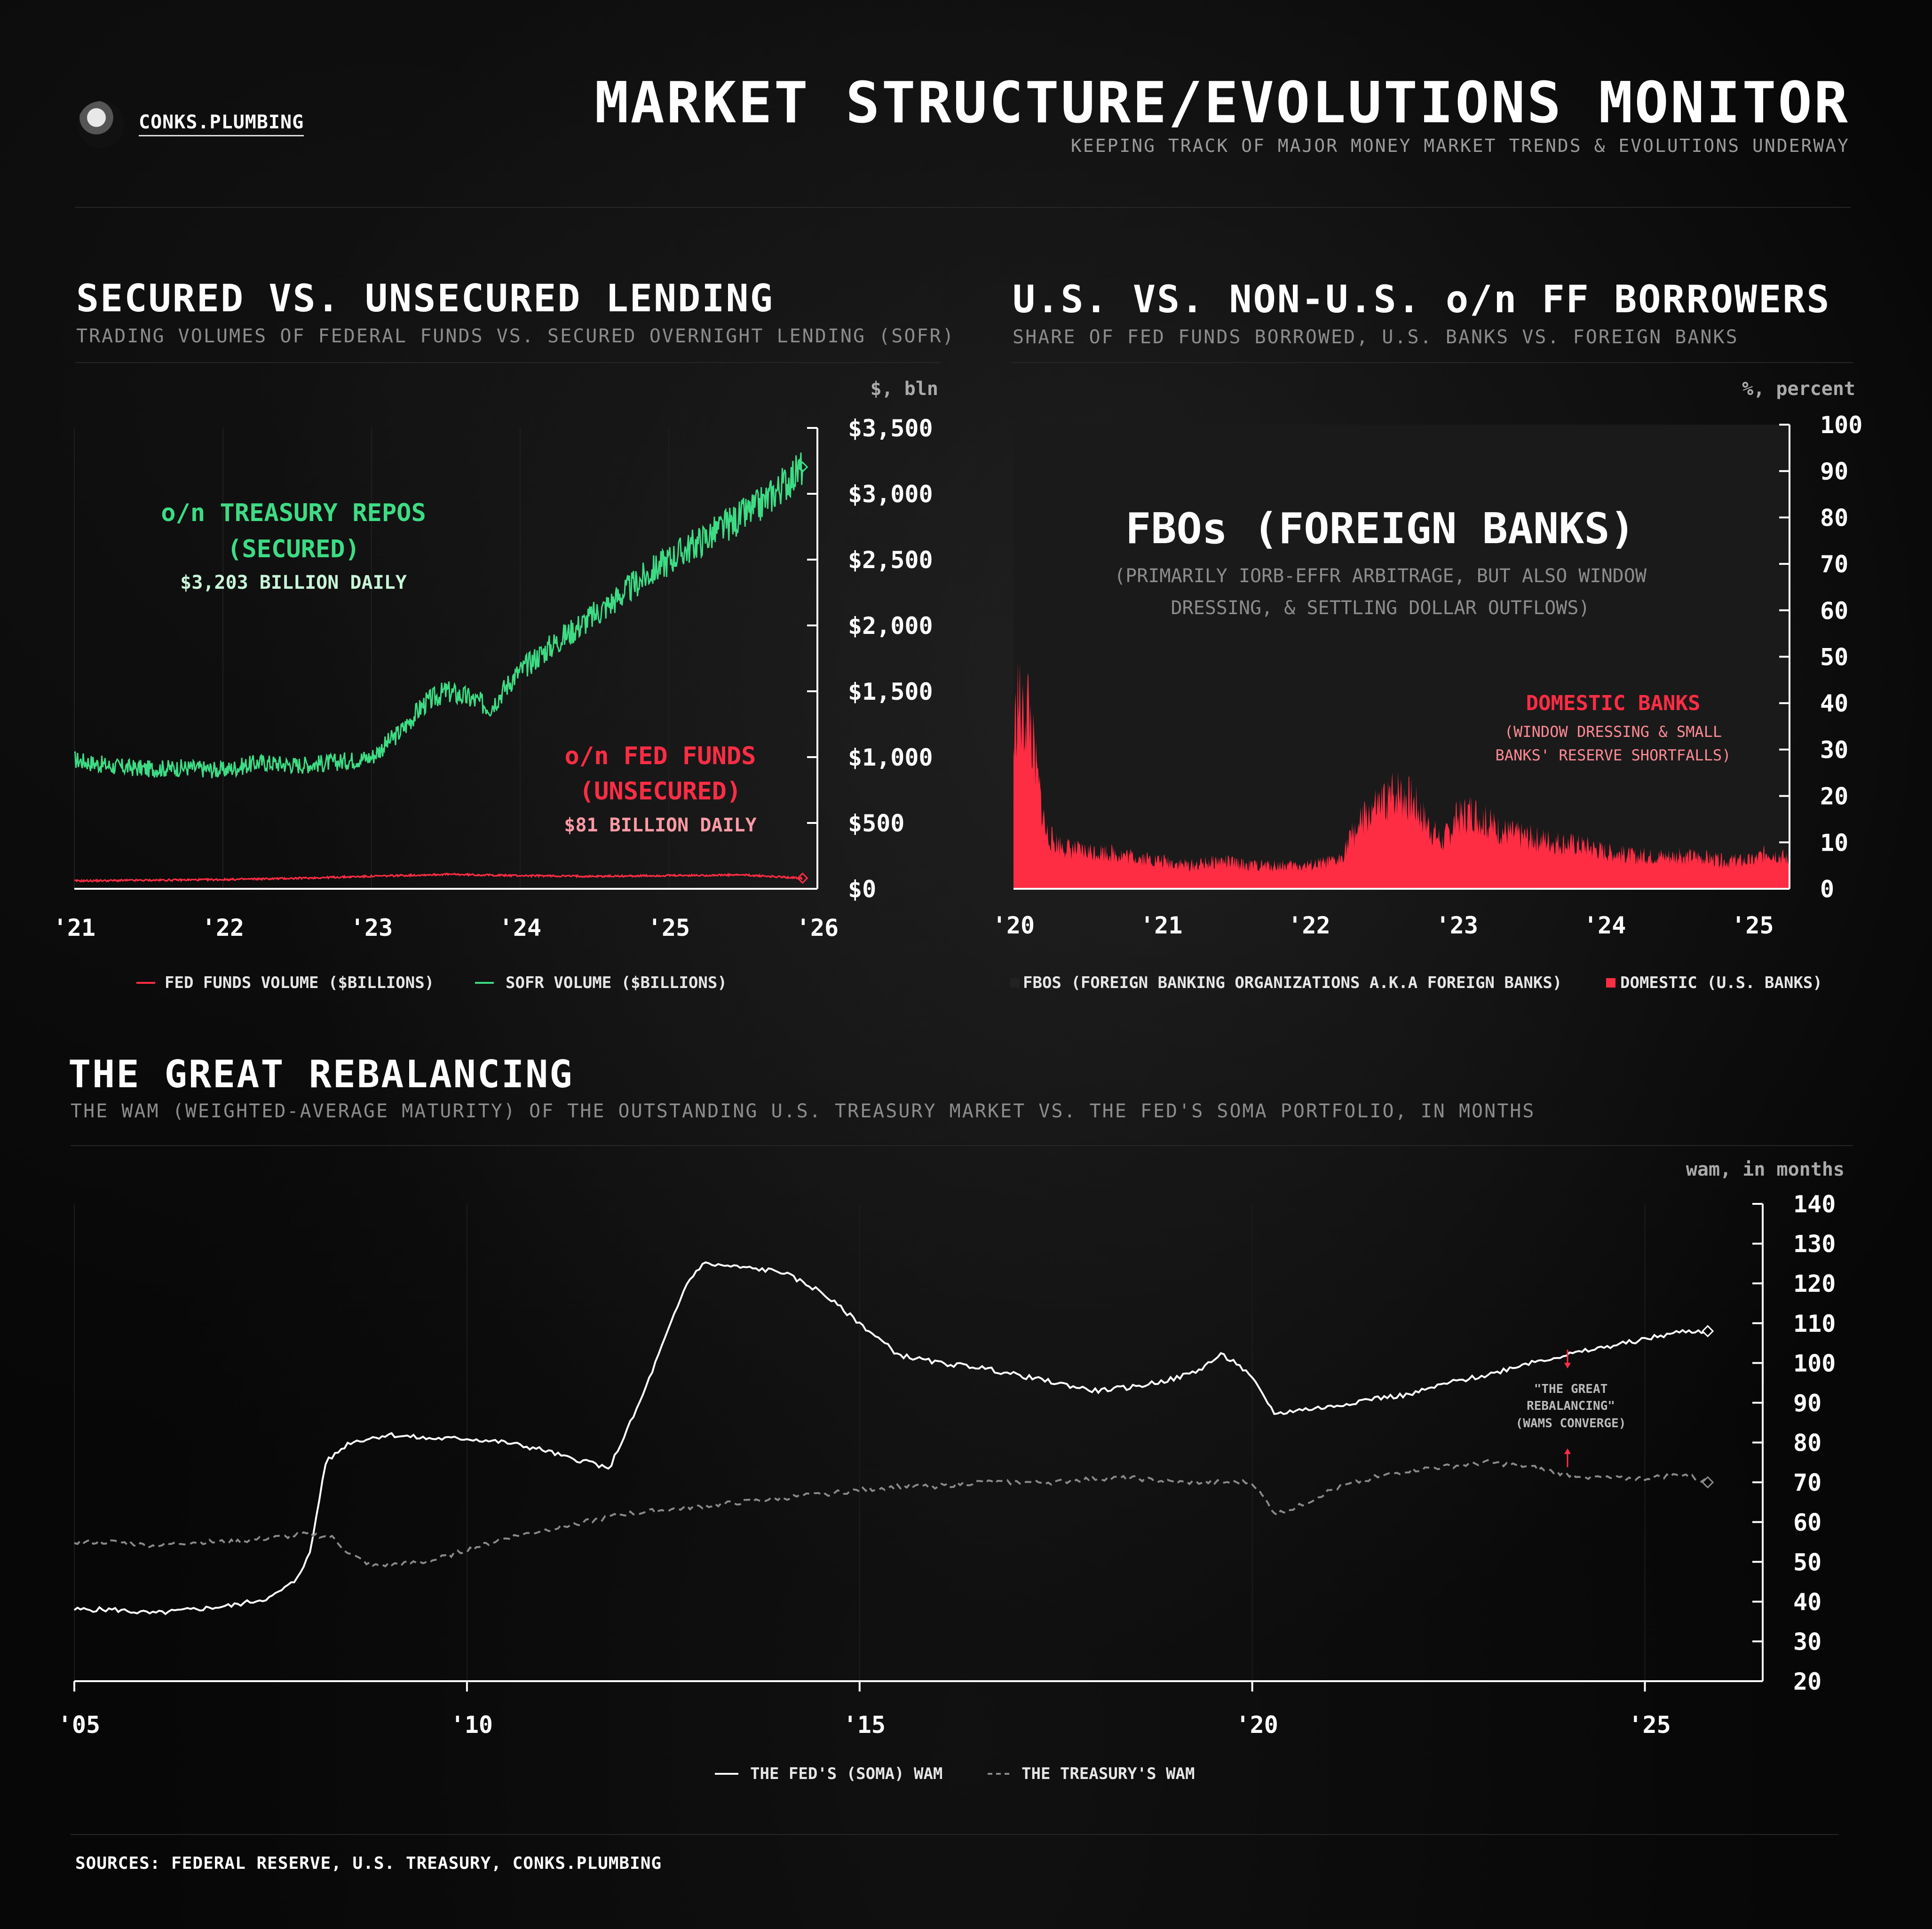 The height and width of the screenshot is (1929, 1932). Describe the element at coordinates (616, 982) in the screenshot. I see `legend-sofr-label: SOFR VOLUME ($BILLIONS)` at that location.